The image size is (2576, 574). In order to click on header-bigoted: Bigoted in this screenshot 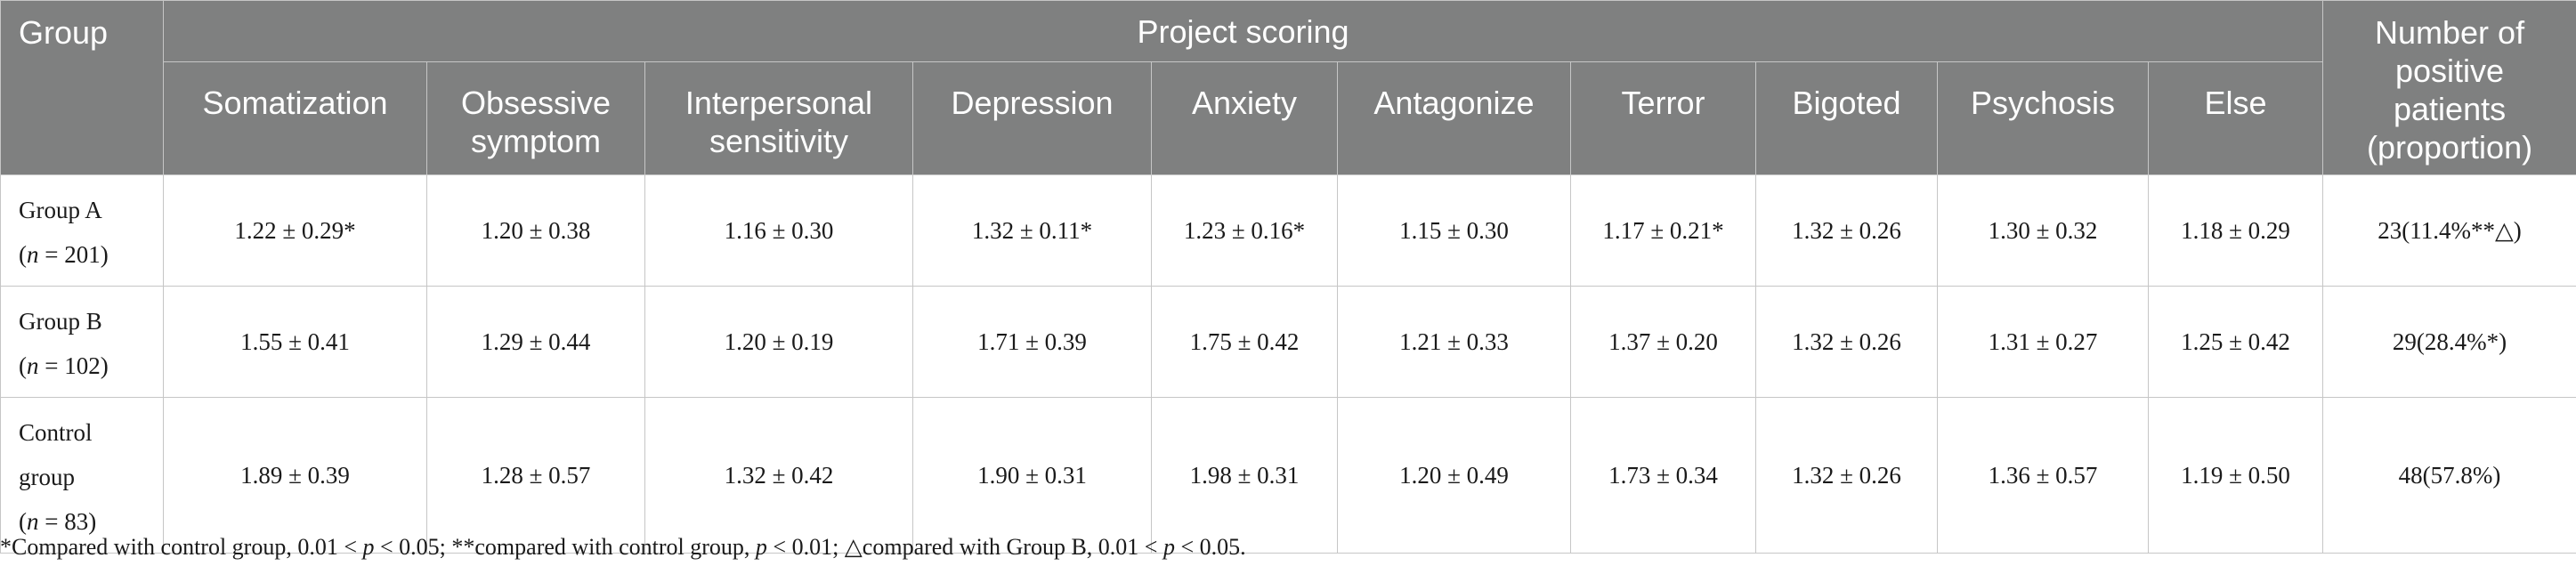, I will do `click(1846, 118)`.